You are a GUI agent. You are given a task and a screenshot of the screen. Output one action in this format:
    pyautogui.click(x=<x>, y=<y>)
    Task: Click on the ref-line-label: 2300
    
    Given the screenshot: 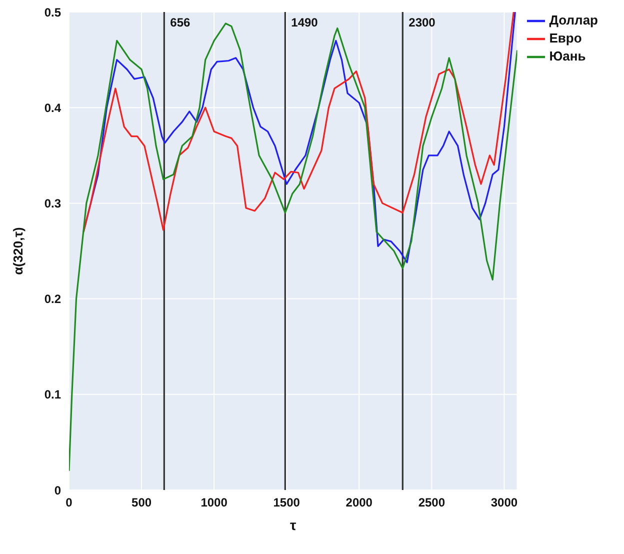 What is the action you would take?
    pyautogui.click(x=422, y=23)
    